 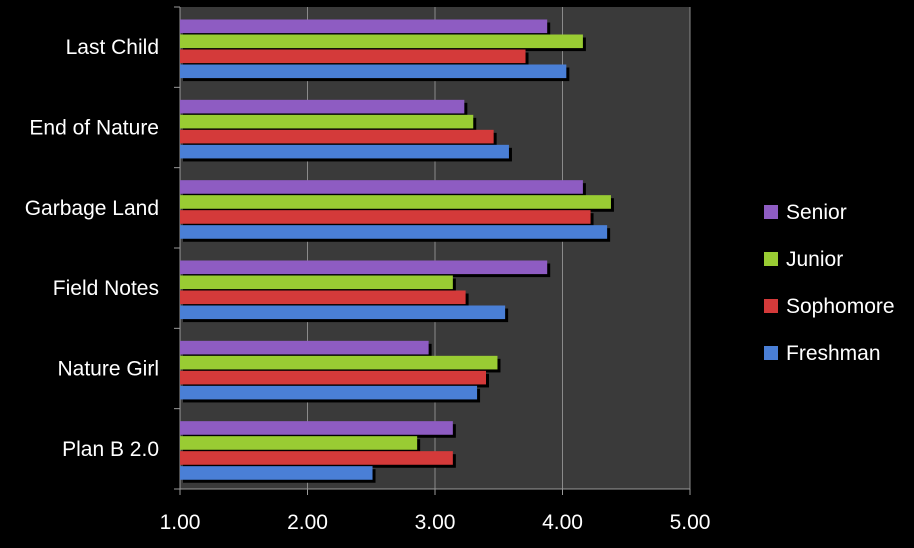 What do you see at coordinates (833, 353) in the screenshot?
I see `legend-label-freshman: Freshman` at bounding box center [833, 353].